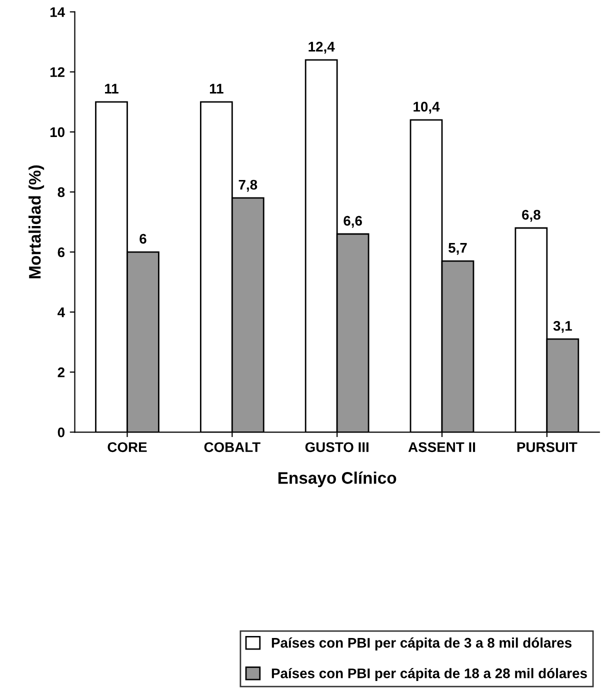 The image size is (603, 697). What do you see at coordinates (61, 192) in the screenshot?
I see `y-tick-label: 8` at bounding box center [61, 192].